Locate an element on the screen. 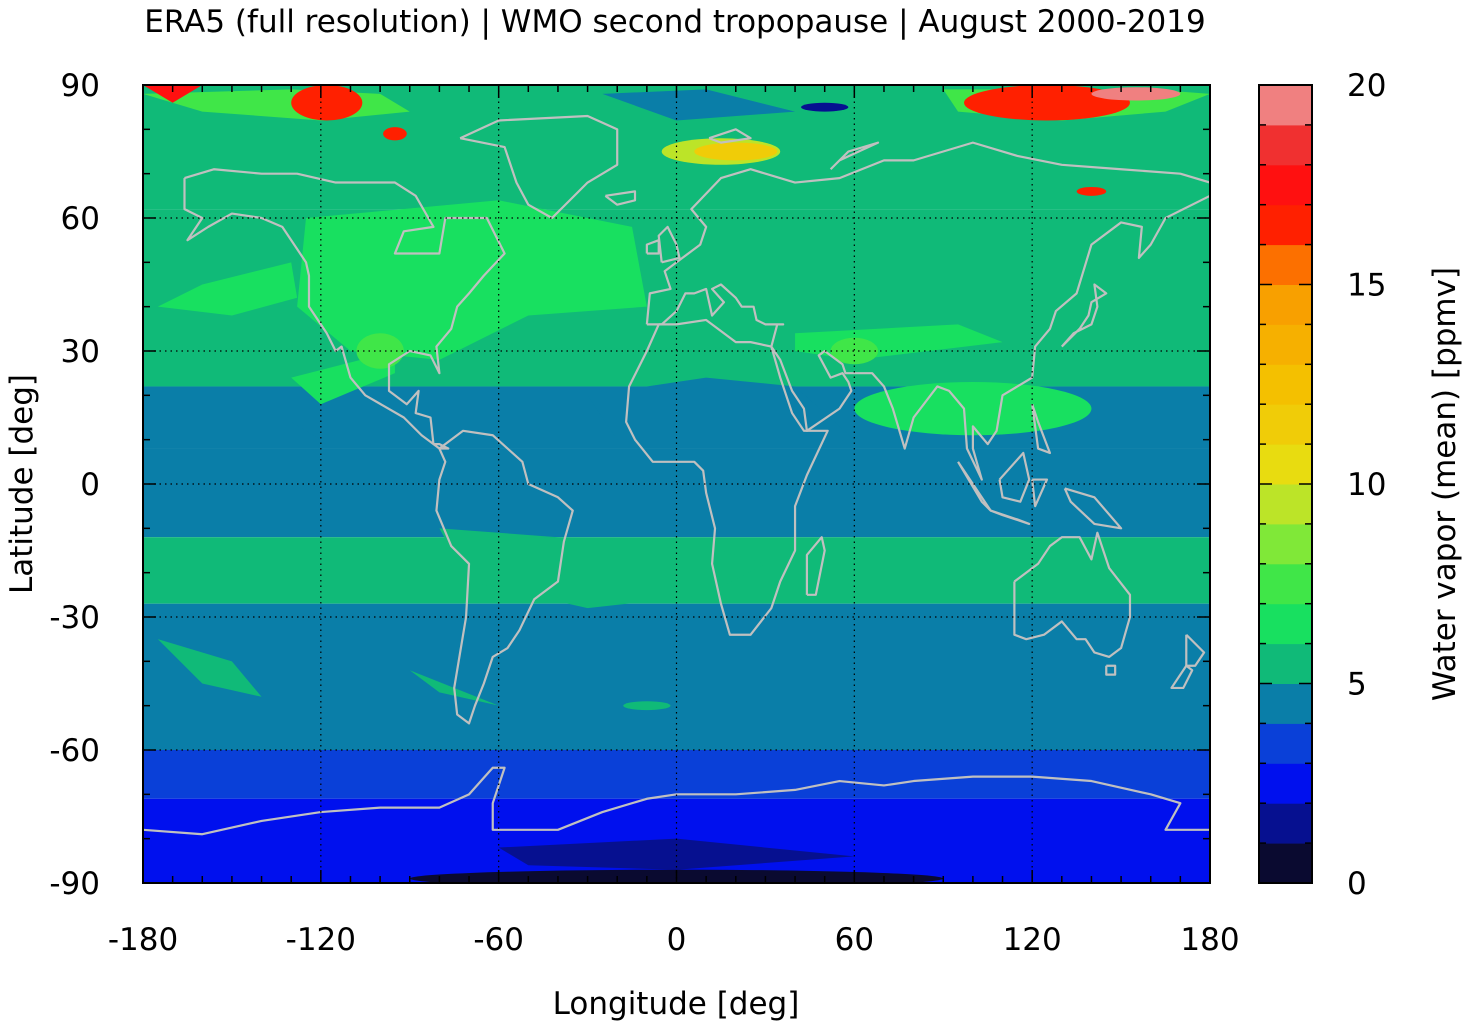 The height and width of the screenshot is (1029, 1471). x-tick-label: 60 is located at coordinates (854, 940).